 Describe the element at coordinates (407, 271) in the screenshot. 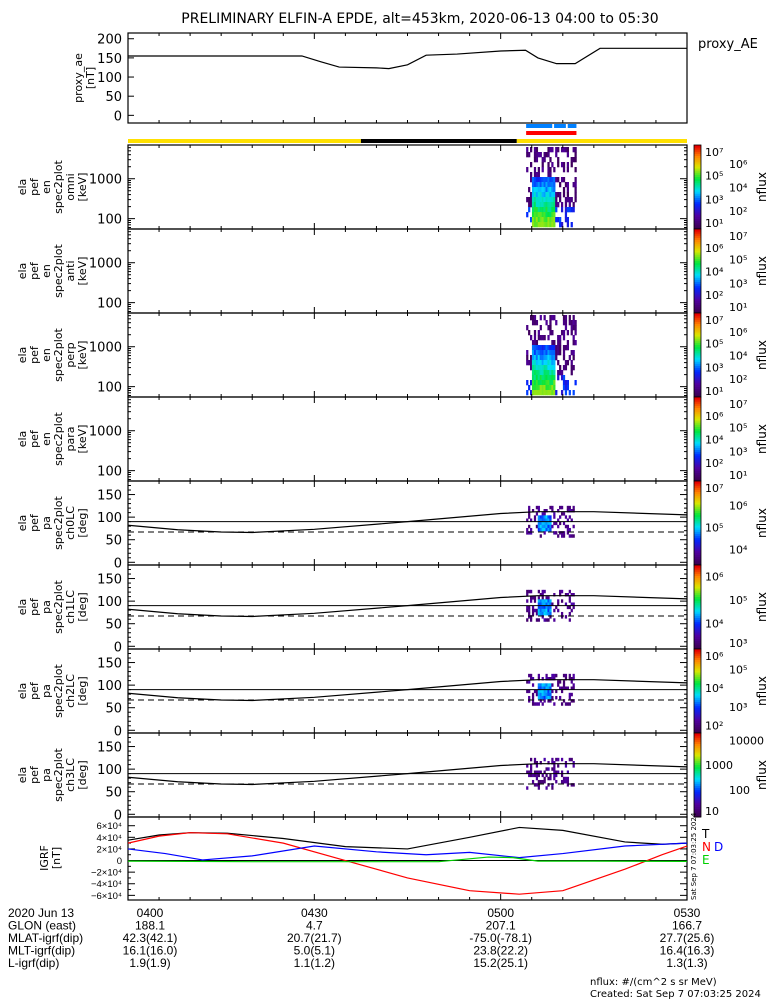

I see `spectra-panel-frame` at that location.